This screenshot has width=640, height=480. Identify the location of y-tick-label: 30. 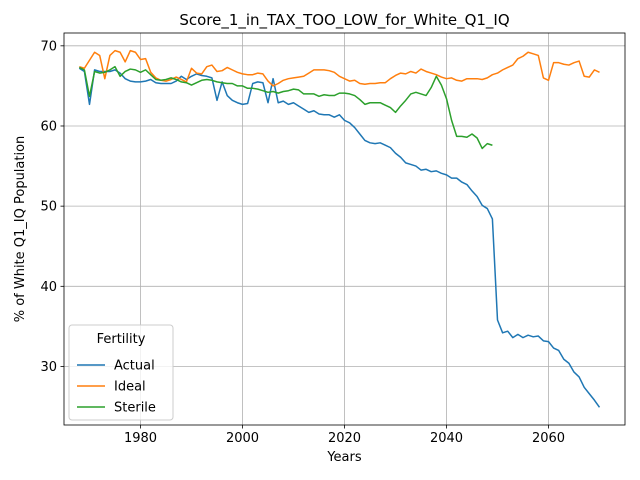
(48, 367).